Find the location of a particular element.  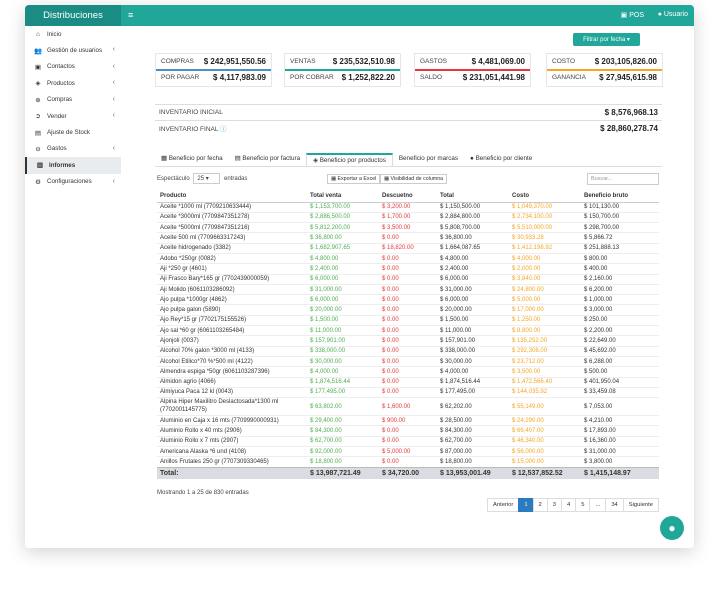

table-cell: $ 3,840.00 is located at coordinates (545, 279).